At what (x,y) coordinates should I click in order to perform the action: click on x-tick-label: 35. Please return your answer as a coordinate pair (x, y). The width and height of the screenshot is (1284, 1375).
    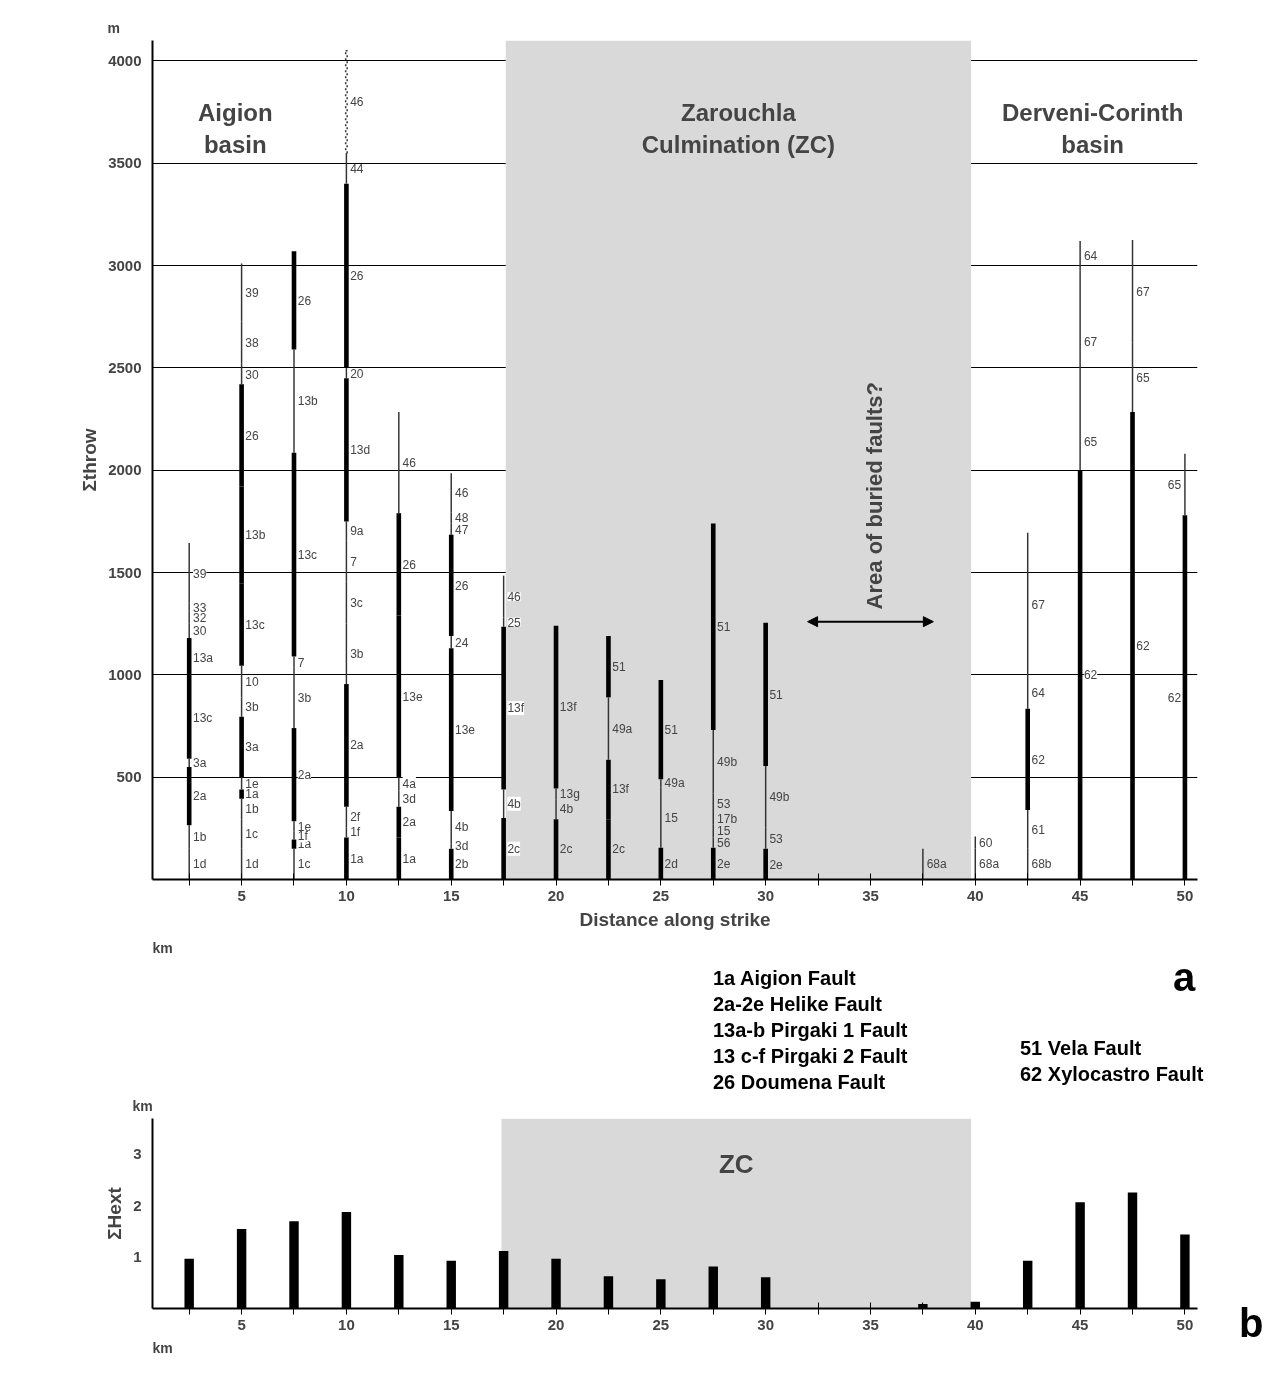
    Looking at the image, I should click on (870, 895).